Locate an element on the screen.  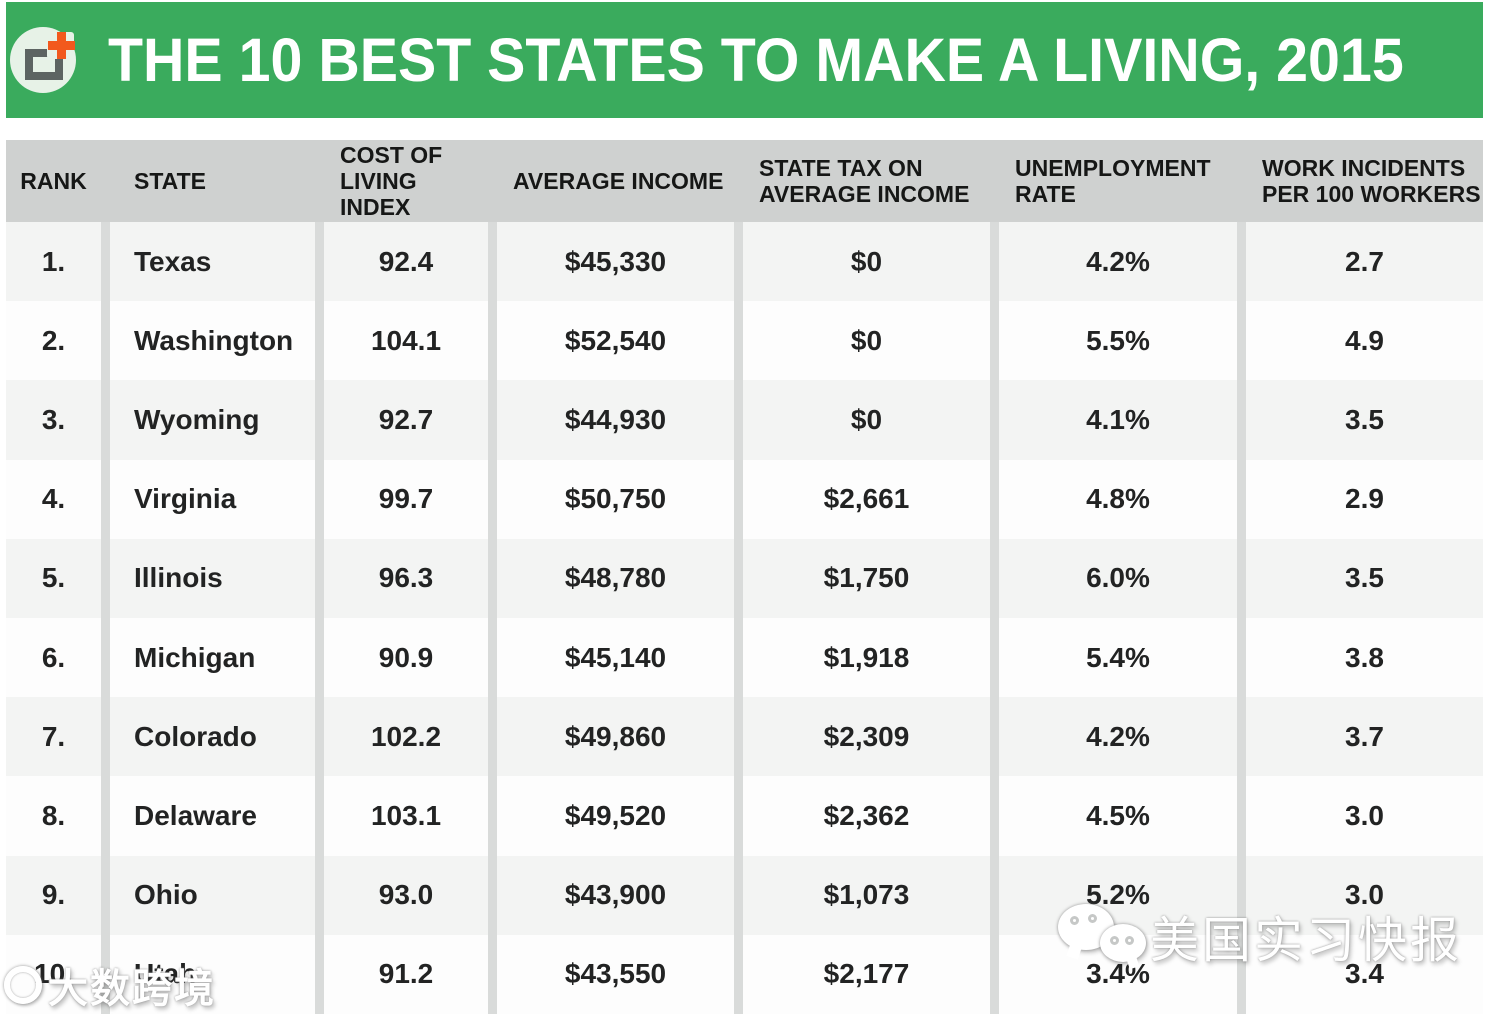
column-header-cost-of-living-index: COST OF LIVING INDEX is located at coordinates (391, 181).